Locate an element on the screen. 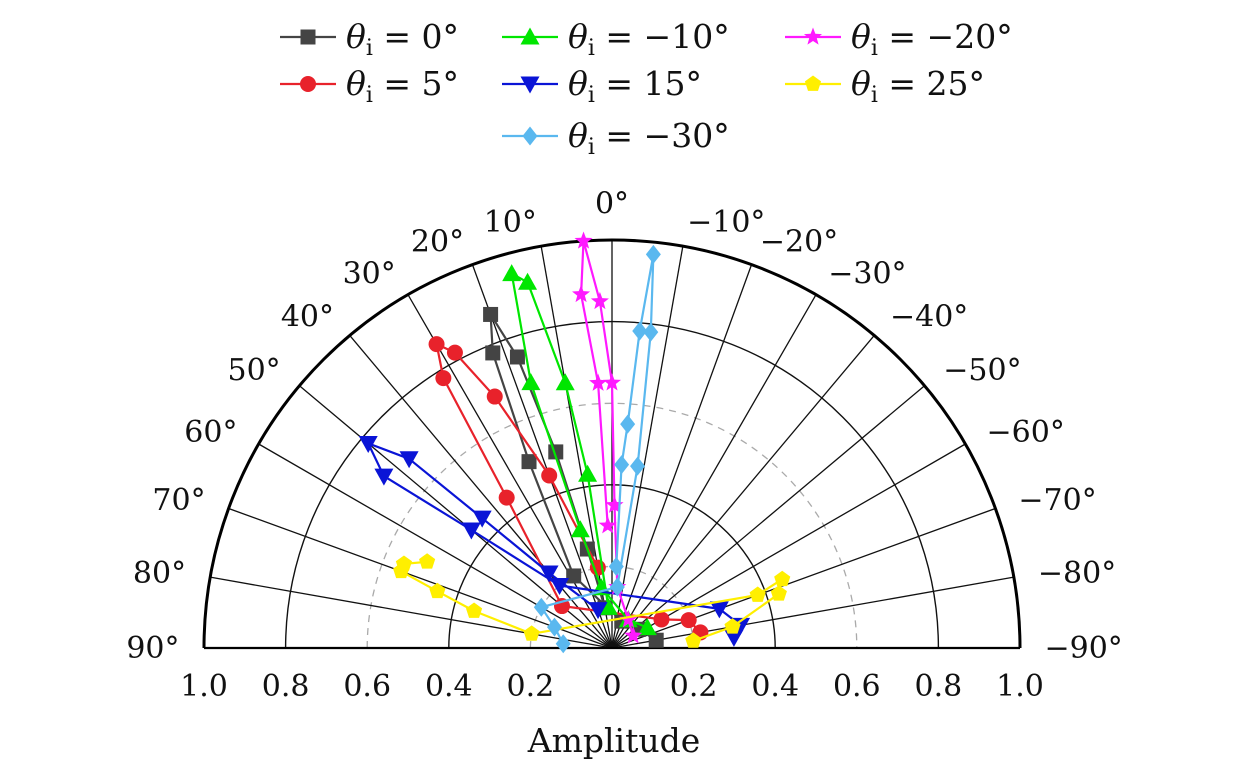  angle-tick-label: −90° is located at coordinates (1083, 648).